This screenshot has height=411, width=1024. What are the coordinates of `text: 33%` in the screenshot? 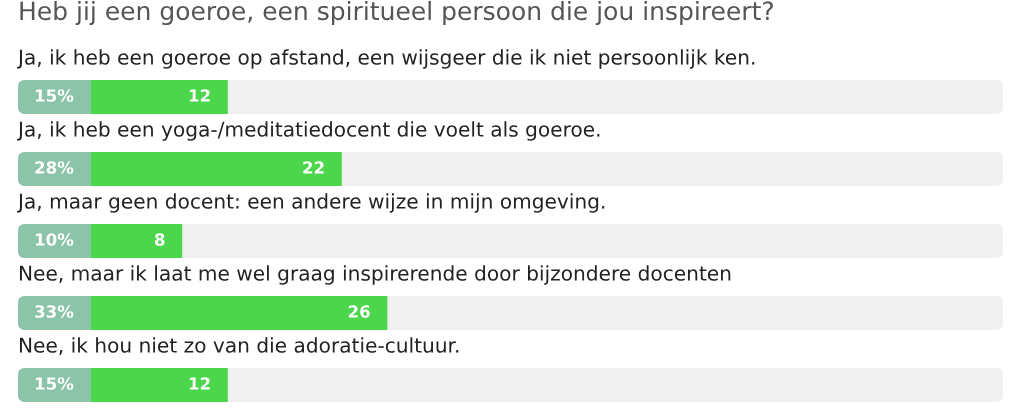 It's located at (54, 311).